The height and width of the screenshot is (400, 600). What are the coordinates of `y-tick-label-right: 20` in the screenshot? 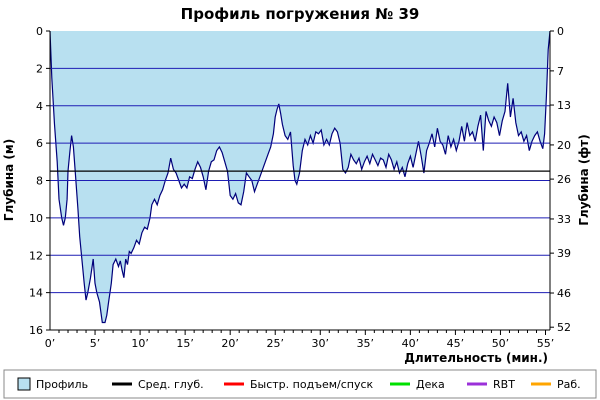 It's located at (564, 145).